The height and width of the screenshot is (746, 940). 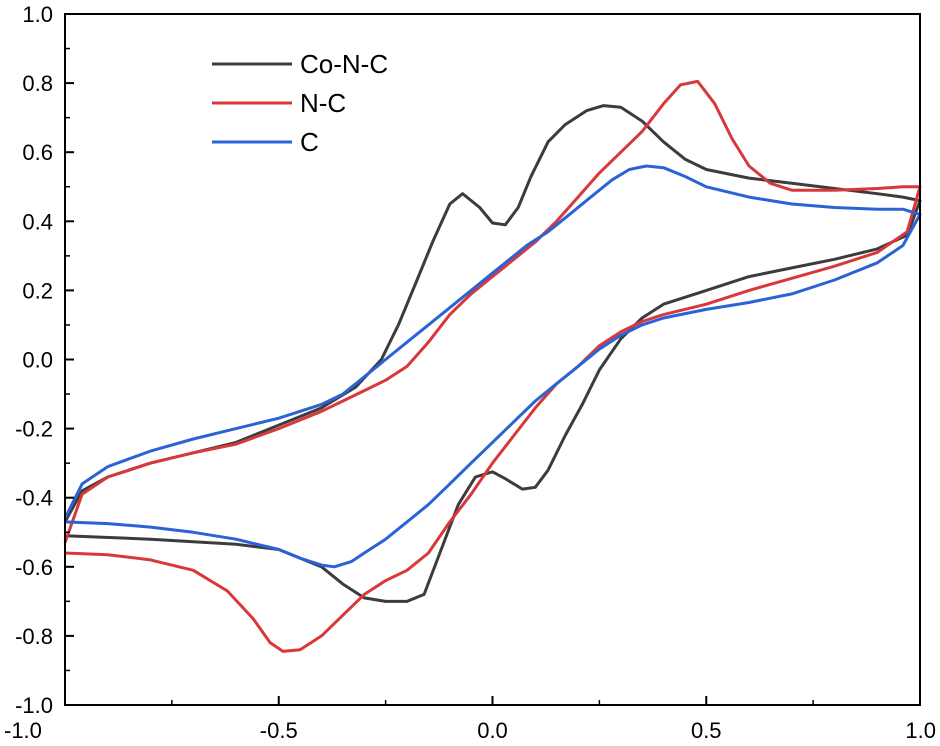 I want to click on x-tick-label: -1.0, so click(x=23, y=730).